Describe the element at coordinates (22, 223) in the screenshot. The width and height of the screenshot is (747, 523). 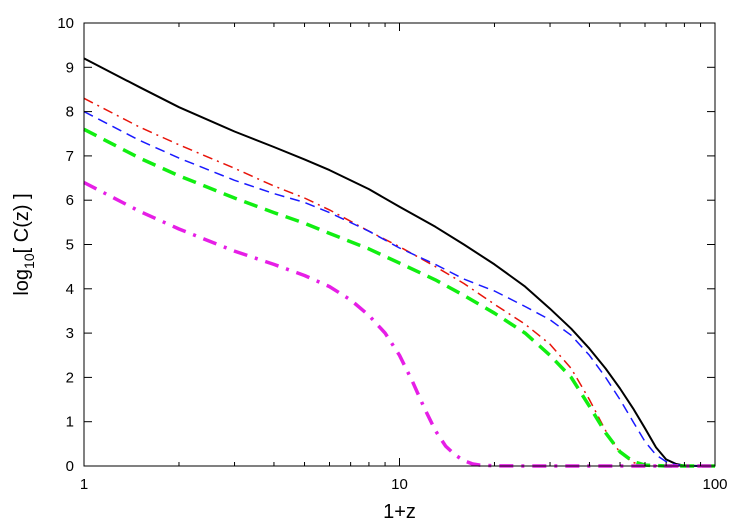
I see `y-axis-title-rest: [ C(z) ]` at that location.